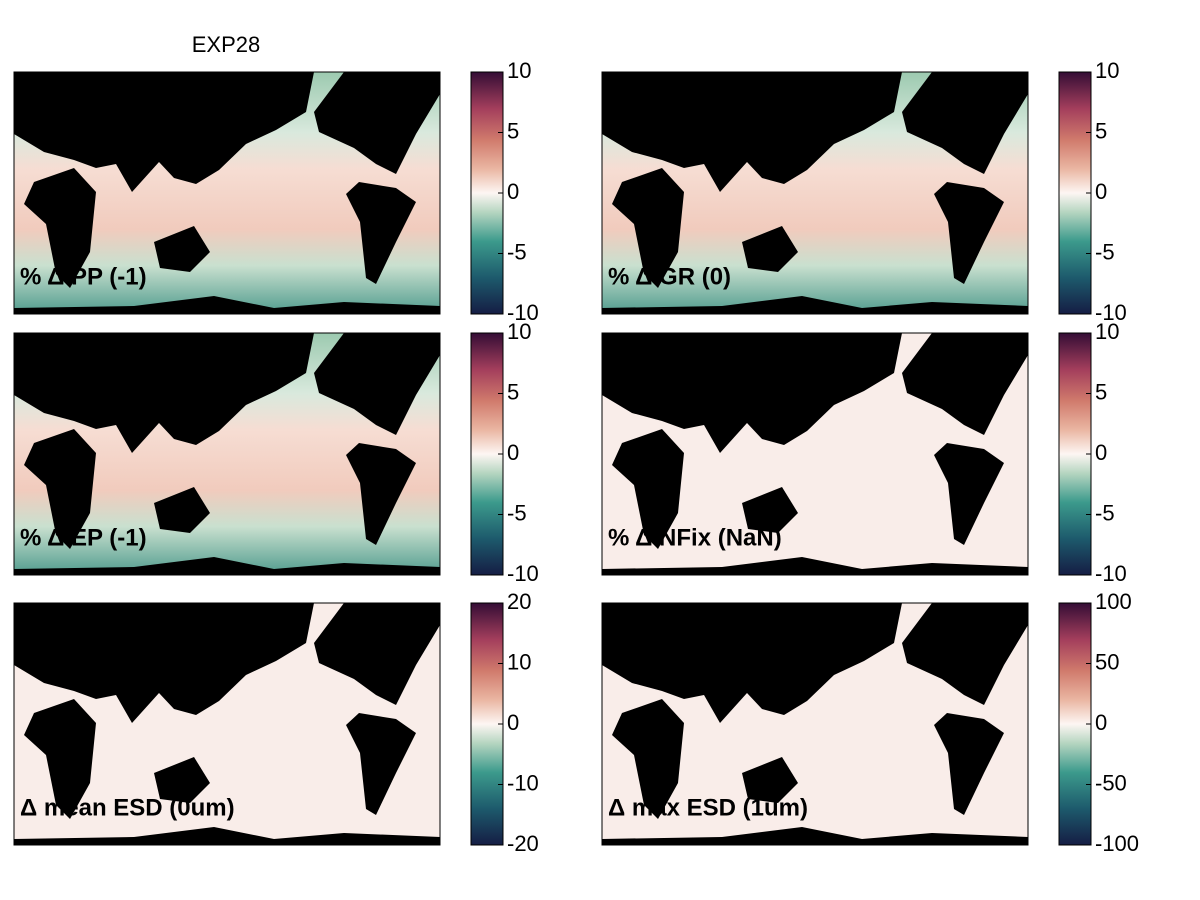  Describe the element at coordinates (1111, 782) in the screenshot. I see `colorbar-tick-label: -50` at that location.